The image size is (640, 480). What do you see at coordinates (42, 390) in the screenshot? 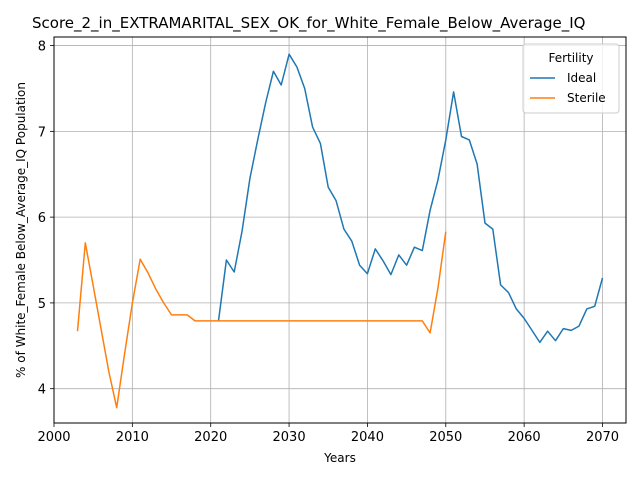
I see `y-tick-label: 4` at bounding box center [42, 390].